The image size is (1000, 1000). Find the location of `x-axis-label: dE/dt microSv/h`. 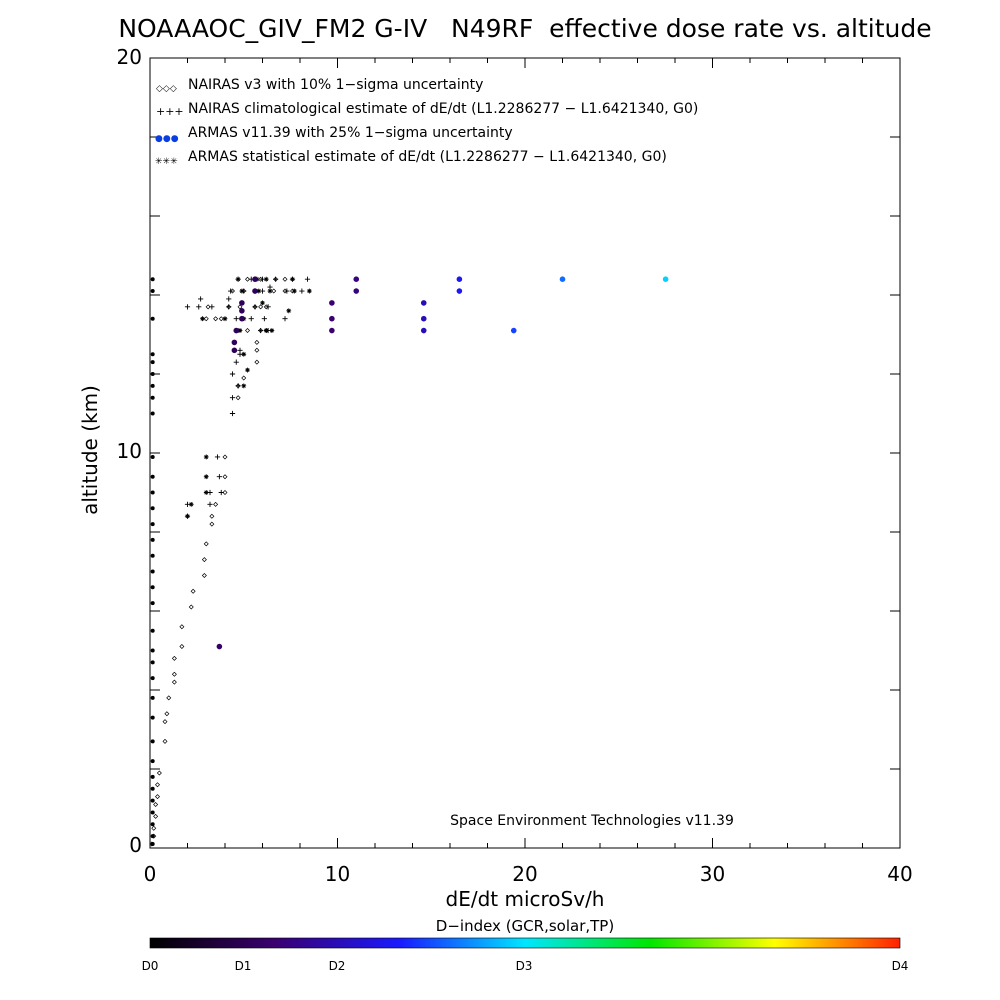

x-axis-label: dE/dt microSv/h is located at coordinates (525, 899).